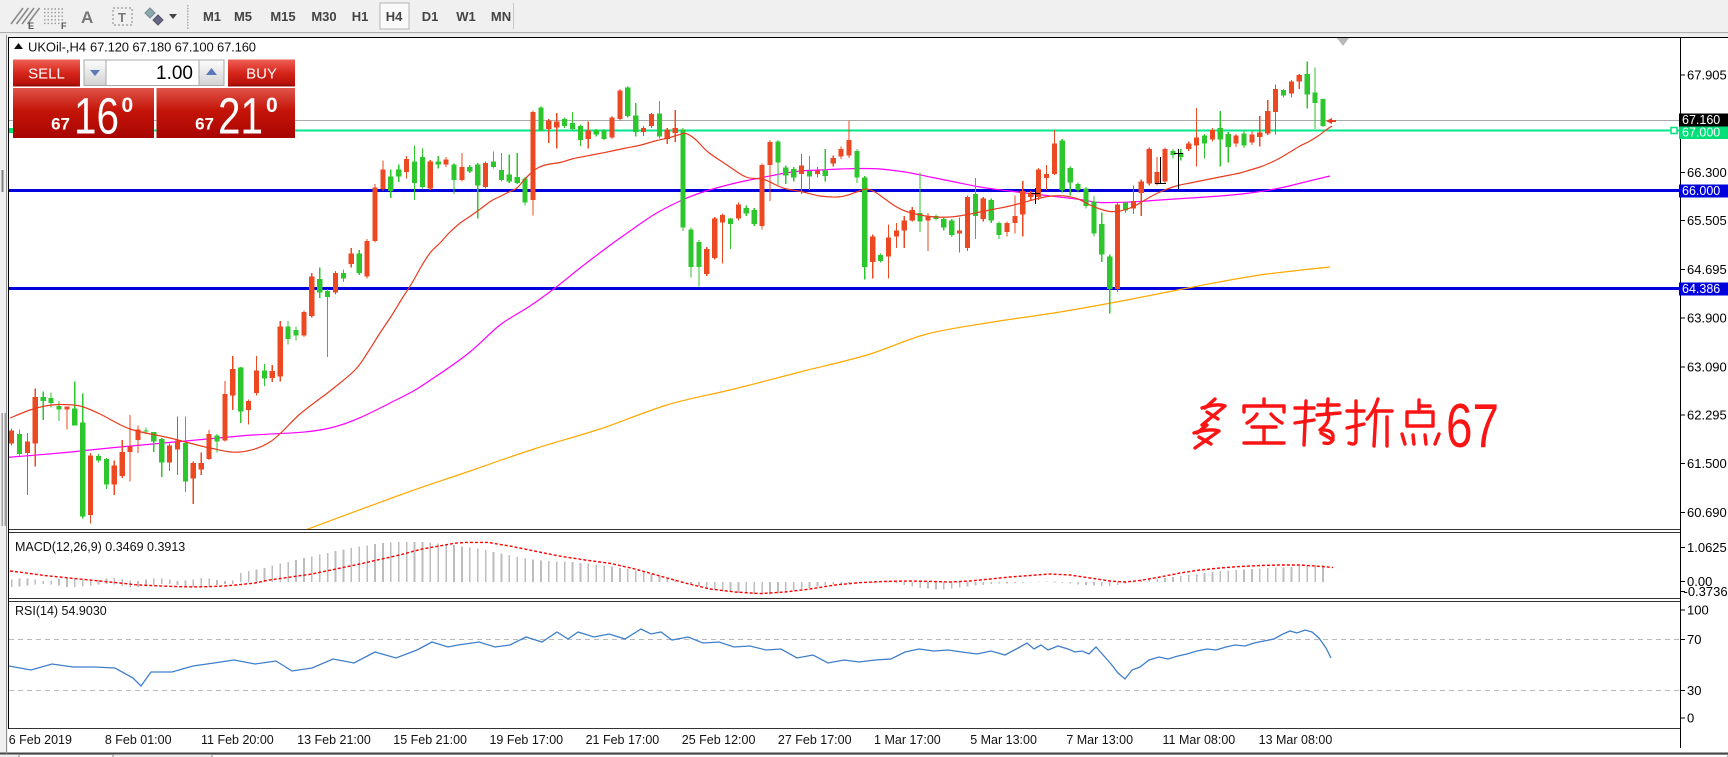 This screenshot has height=757, width=1728. What do you see at coordinates (1699, 581) in the screenshot?
I see `svg-text: 0.00` at bounding box center [1699, 581].